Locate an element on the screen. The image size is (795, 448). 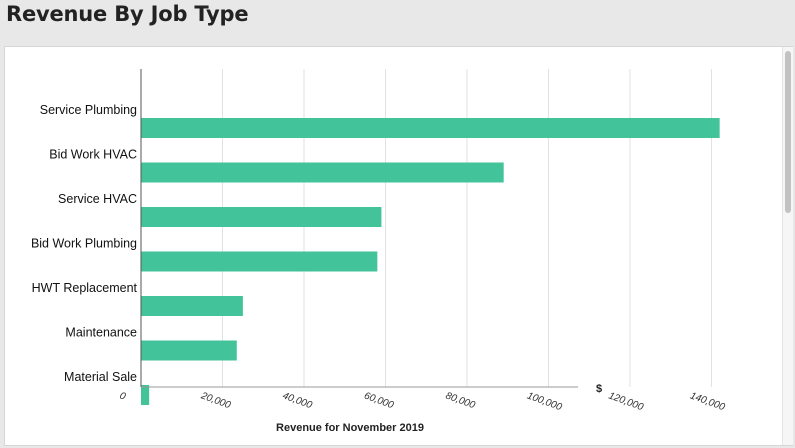
x-tick-label: 40,000 is located at coordinates (297, 400).